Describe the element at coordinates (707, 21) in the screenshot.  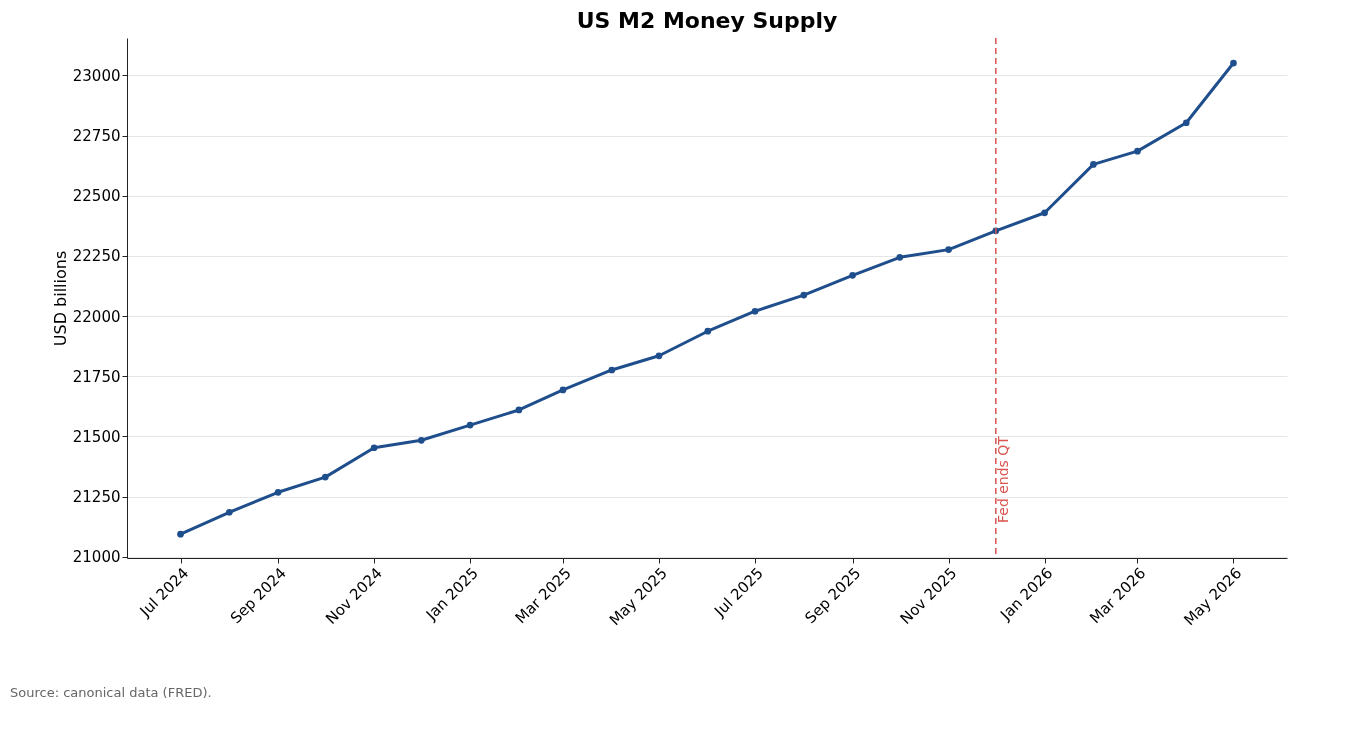
I see `chart-title: US M2 Money Supply` at that location.